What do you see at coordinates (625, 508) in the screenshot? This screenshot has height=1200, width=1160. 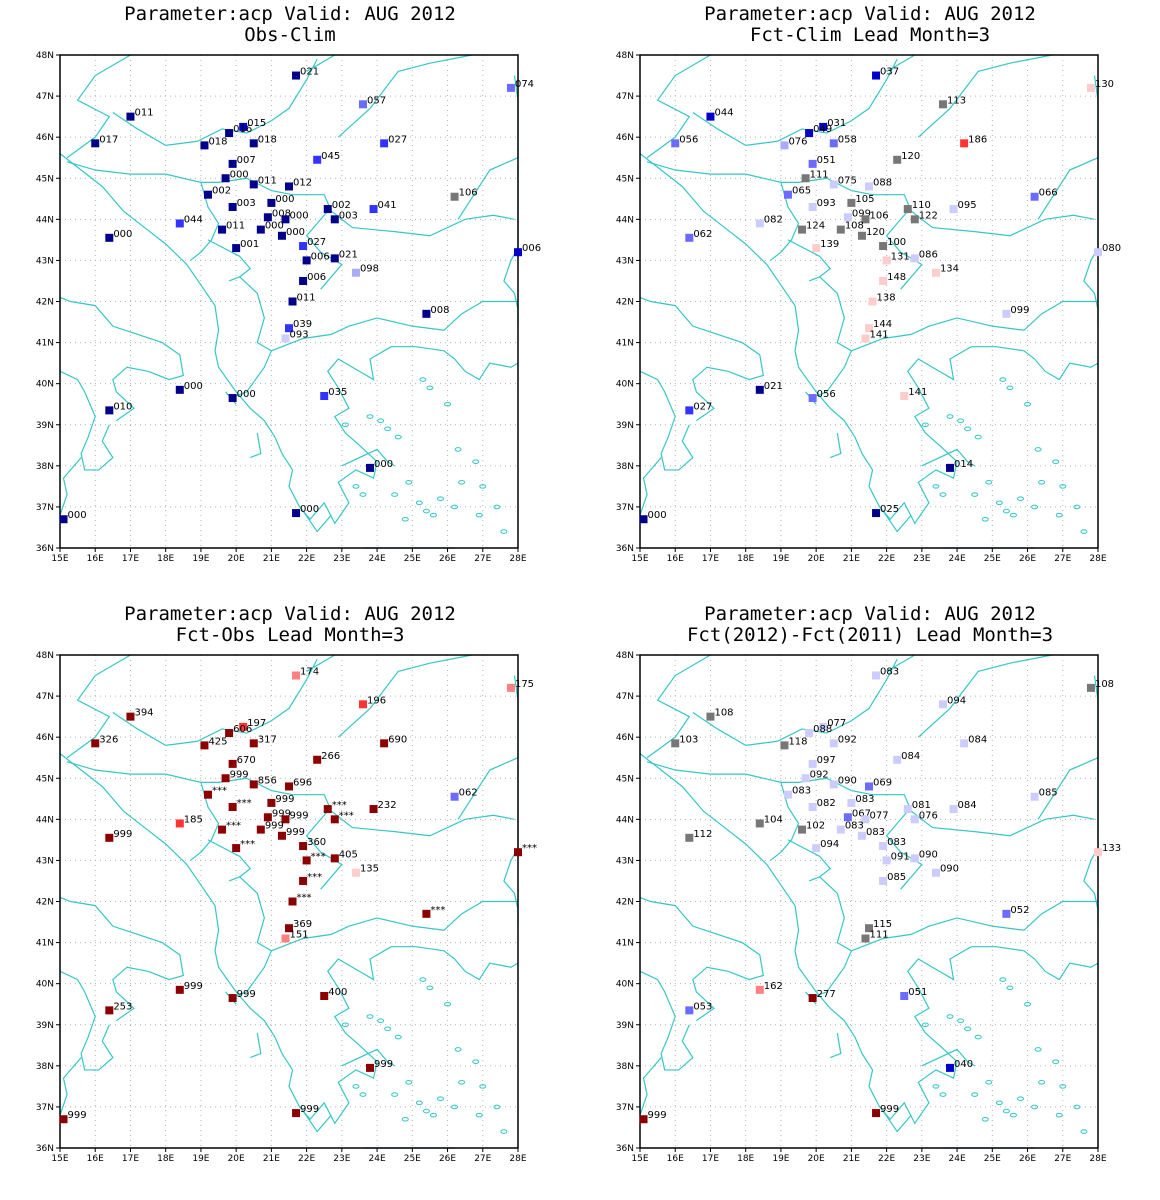 I see `lat-tick-label: 37N` at bounding box center [625, 508].